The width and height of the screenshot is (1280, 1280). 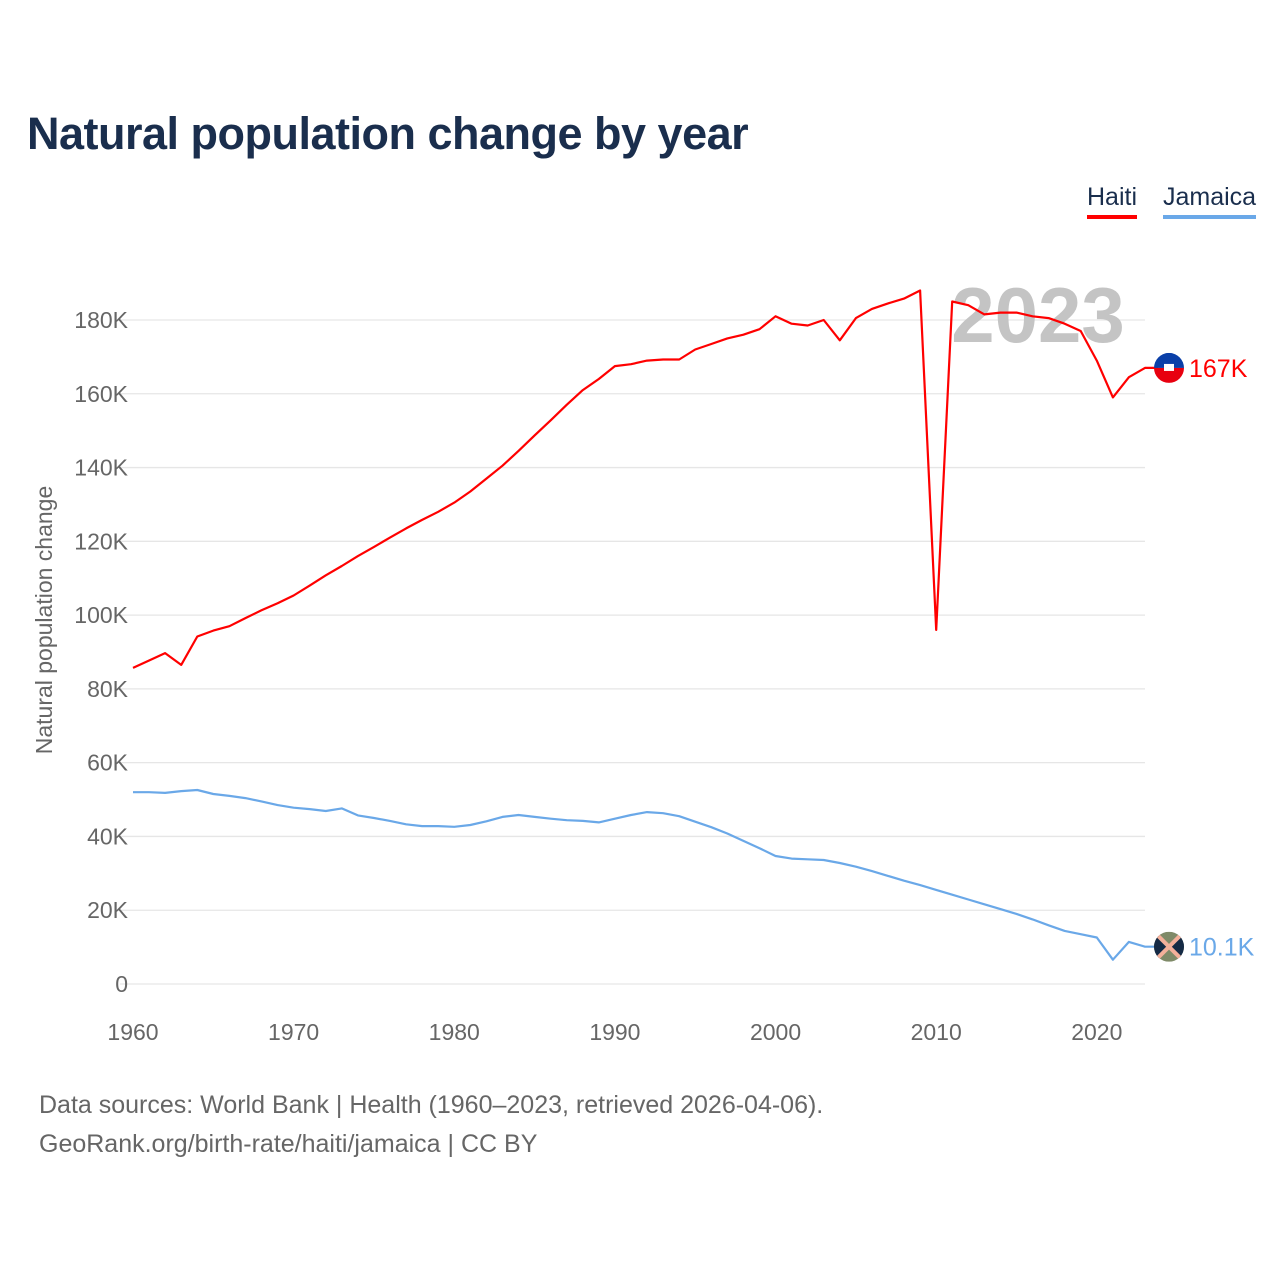 What do you see at coordinates (132, 1032) in the screenshot?
I see `x-tick-label: 1960` at bounding box center [132, 1032].